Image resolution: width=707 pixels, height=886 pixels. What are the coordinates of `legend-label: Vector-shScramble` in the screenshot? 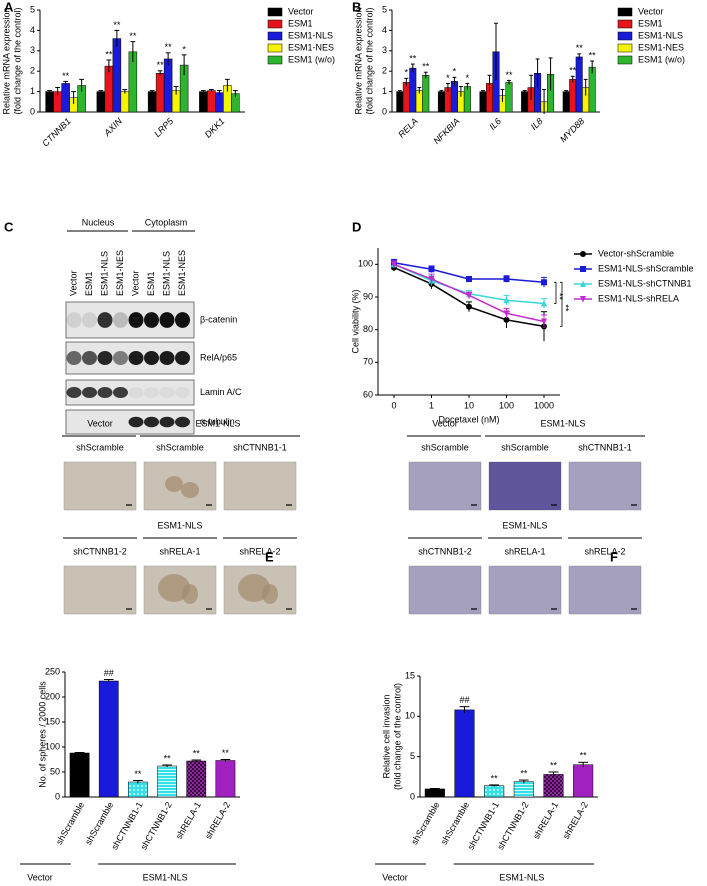 It's located at (636, 253).